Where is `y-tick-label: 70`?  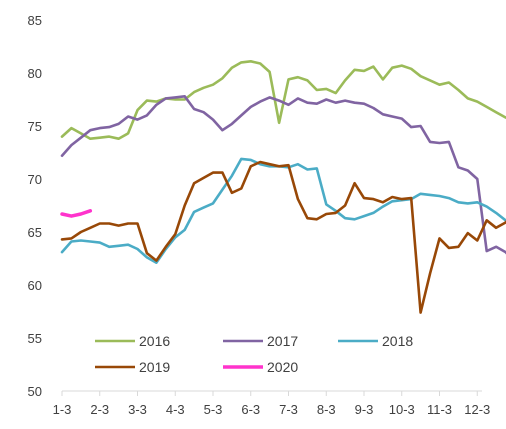 y-tick-label: 70 is located at coordinates (35, 179).